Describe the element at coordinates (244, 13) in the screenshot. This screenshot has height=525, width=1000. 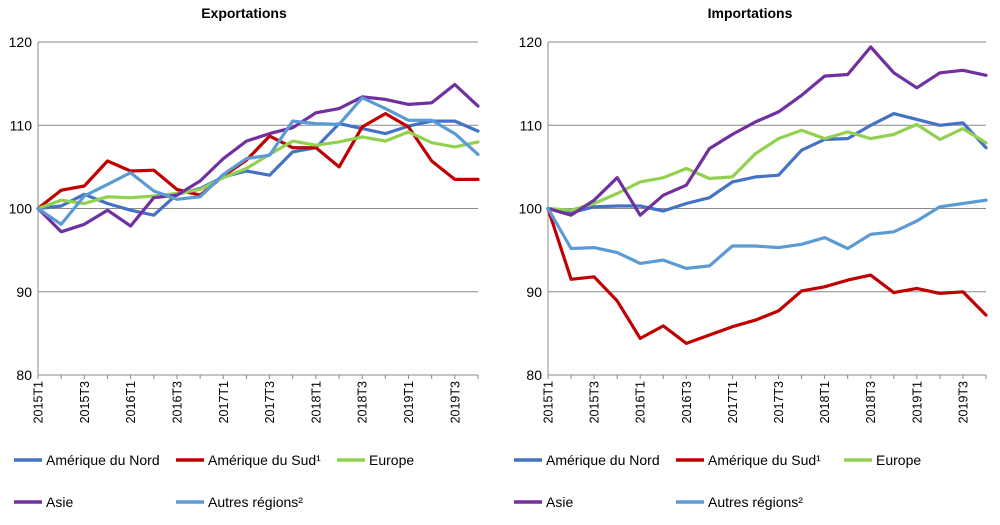
I see `chart-title: Exportations` at that location.